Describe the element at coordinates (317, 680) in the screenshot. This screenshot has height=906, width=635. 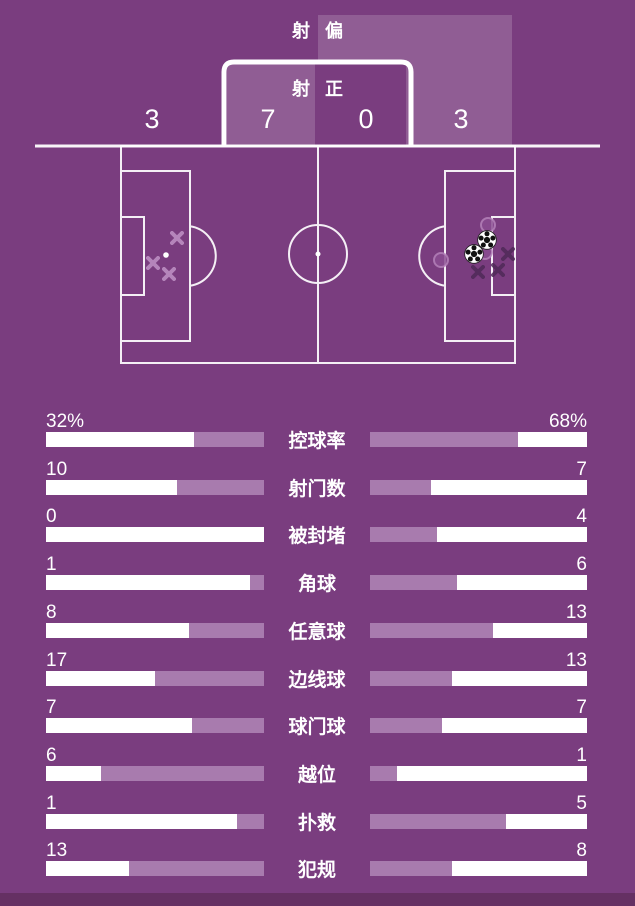
I see `stat-label: 边线球` at that location.